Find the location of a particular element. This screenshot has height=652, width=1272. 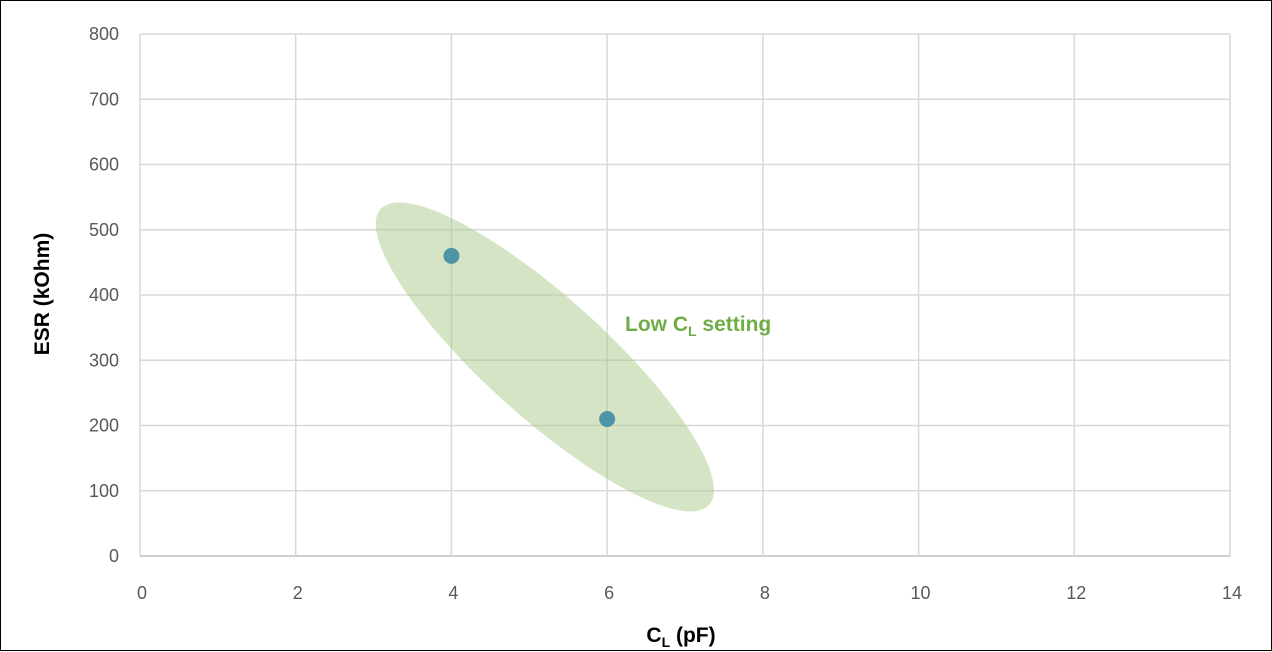

highlight-region is located at coordinates (544, 357).